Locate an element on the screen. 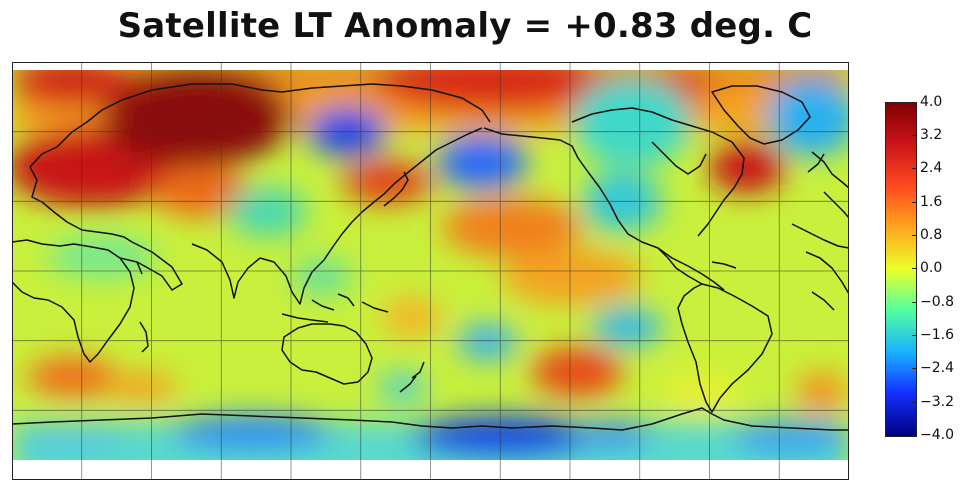 The image size is (980, 495). colorbar-tick: −0.8 is located at coordinates (937, 302).